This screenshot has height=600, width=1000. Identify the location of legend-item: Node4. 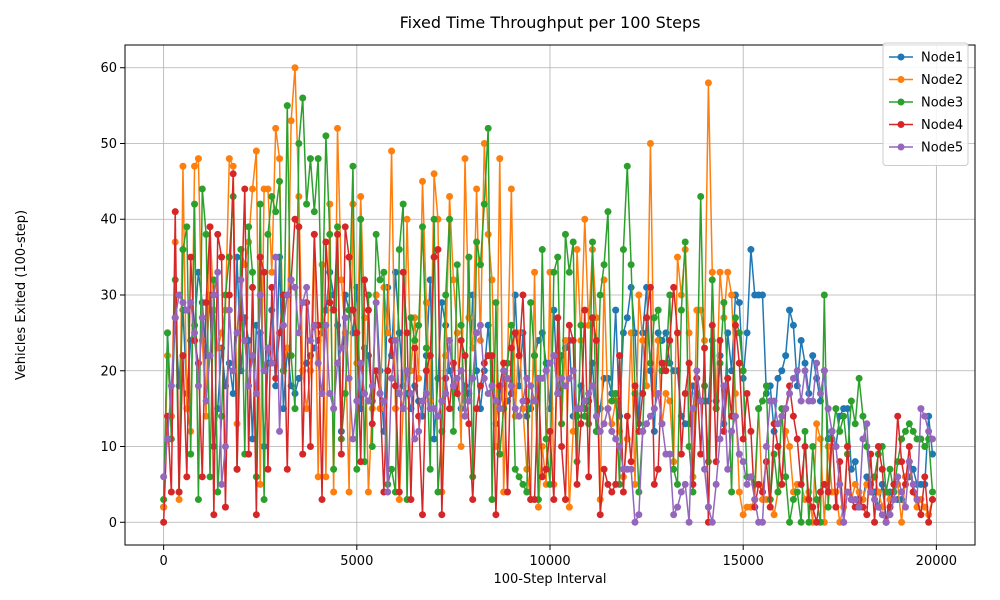
(926, 125).